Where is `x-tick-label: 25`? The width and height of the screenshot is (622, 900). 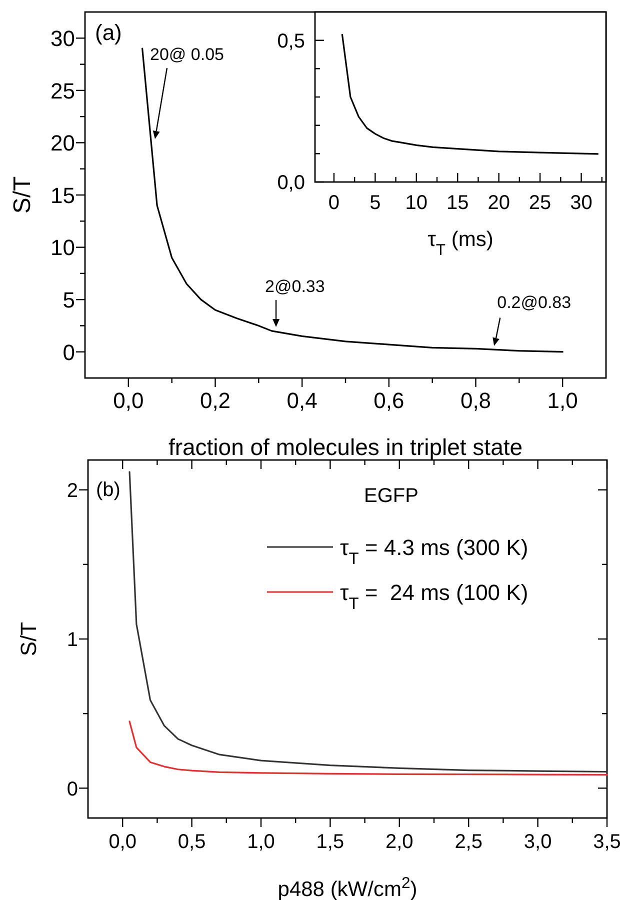
x-tick-label: 25 is located at coordinates (540, 203).